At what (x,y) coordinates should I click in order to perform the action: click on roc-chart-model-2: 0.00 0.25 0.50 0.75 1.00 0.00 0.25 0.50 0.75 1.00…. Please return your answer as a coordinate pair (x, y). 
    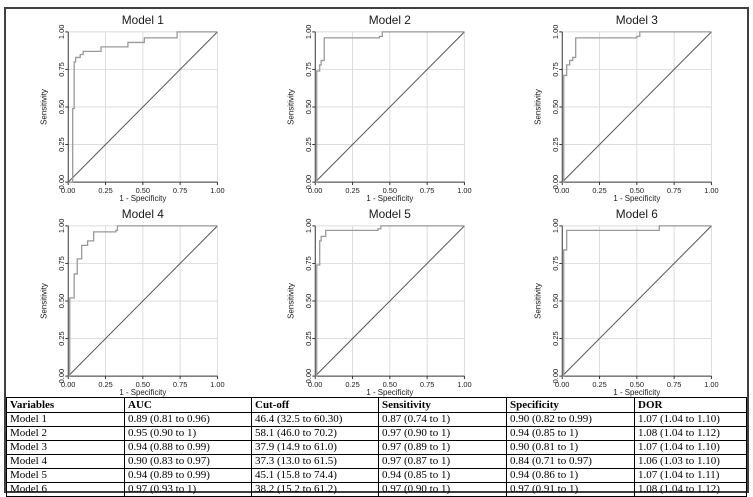
    Looking at the image, I should click on (379, 108).